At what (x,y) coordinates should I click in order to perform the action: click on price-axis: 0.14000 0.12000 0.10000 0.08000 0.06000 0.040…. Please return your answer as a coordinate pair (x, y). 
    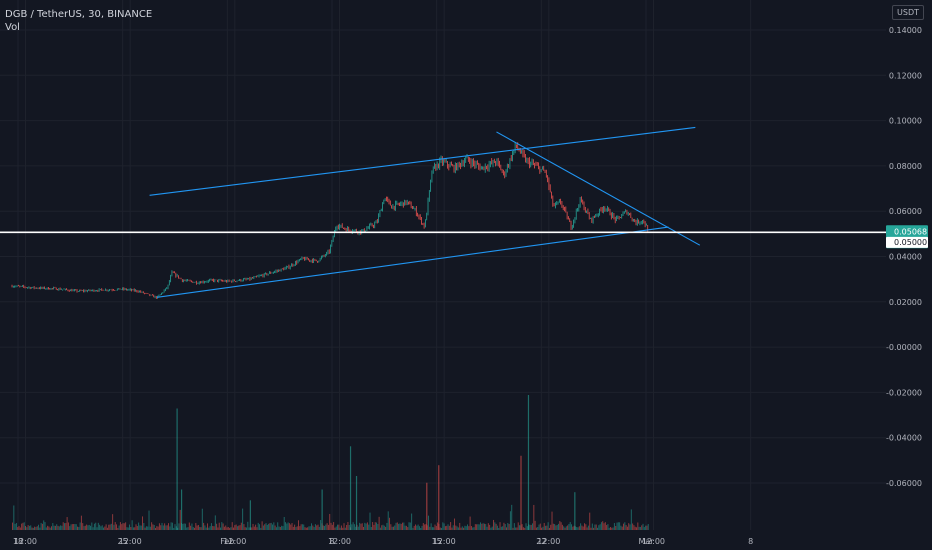
    Looking at the image, I should click on (904, 257).